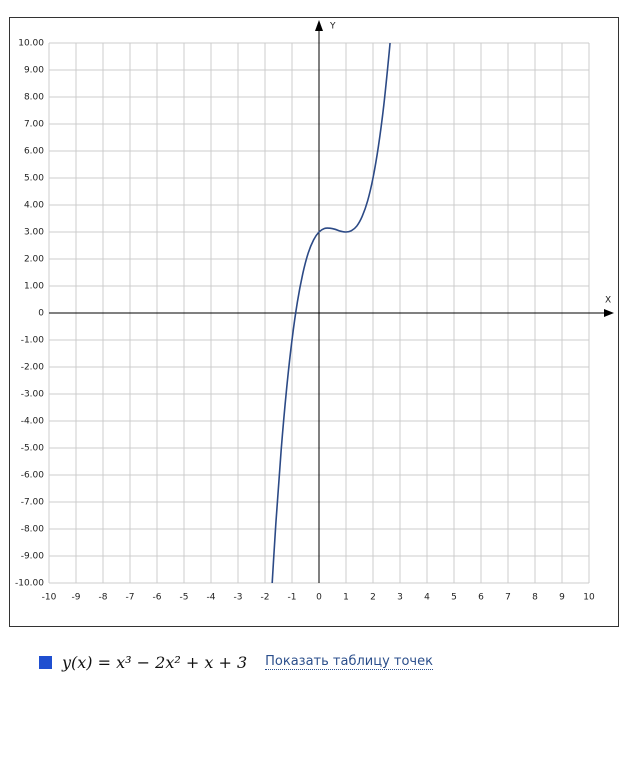 The height and width of the screenshot is (768, 643). Describe the element at coordinates (481, 598) in the screenshot. I see `x-tick-label: 6` at that location.